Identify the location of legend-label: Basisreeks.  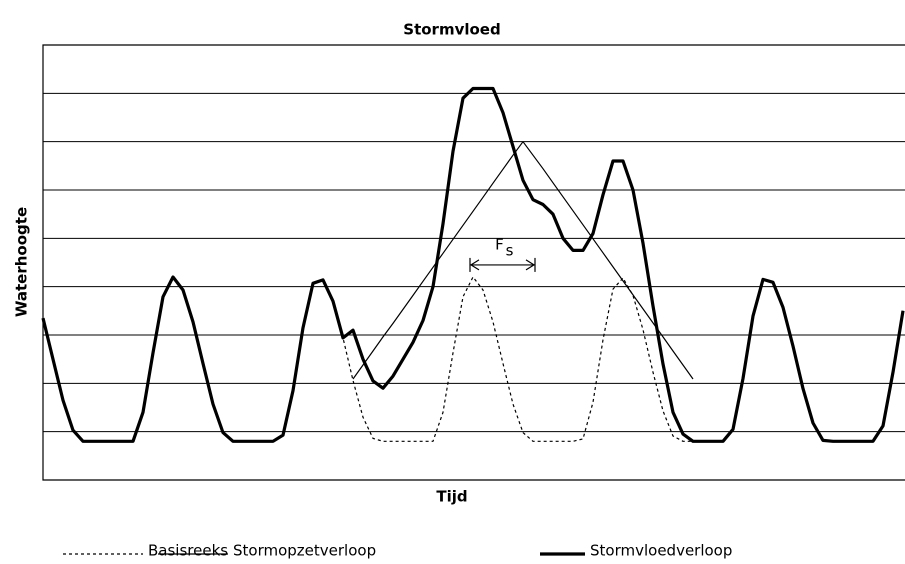
(188, 551).